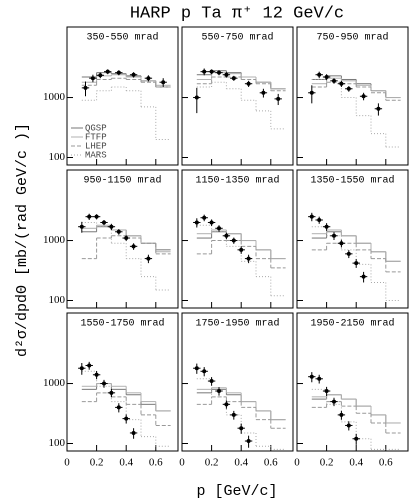 Image resolution: width=410 pixels, height=503 pixels. I want to click on panel-title: 1950-2150 mrad, so click(352, 324).